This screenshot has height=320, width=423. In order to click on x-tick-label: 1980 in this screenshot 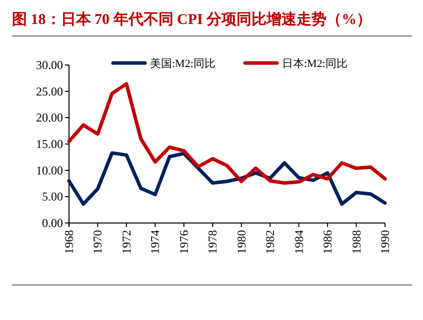, I will do `click(241, 242)`.